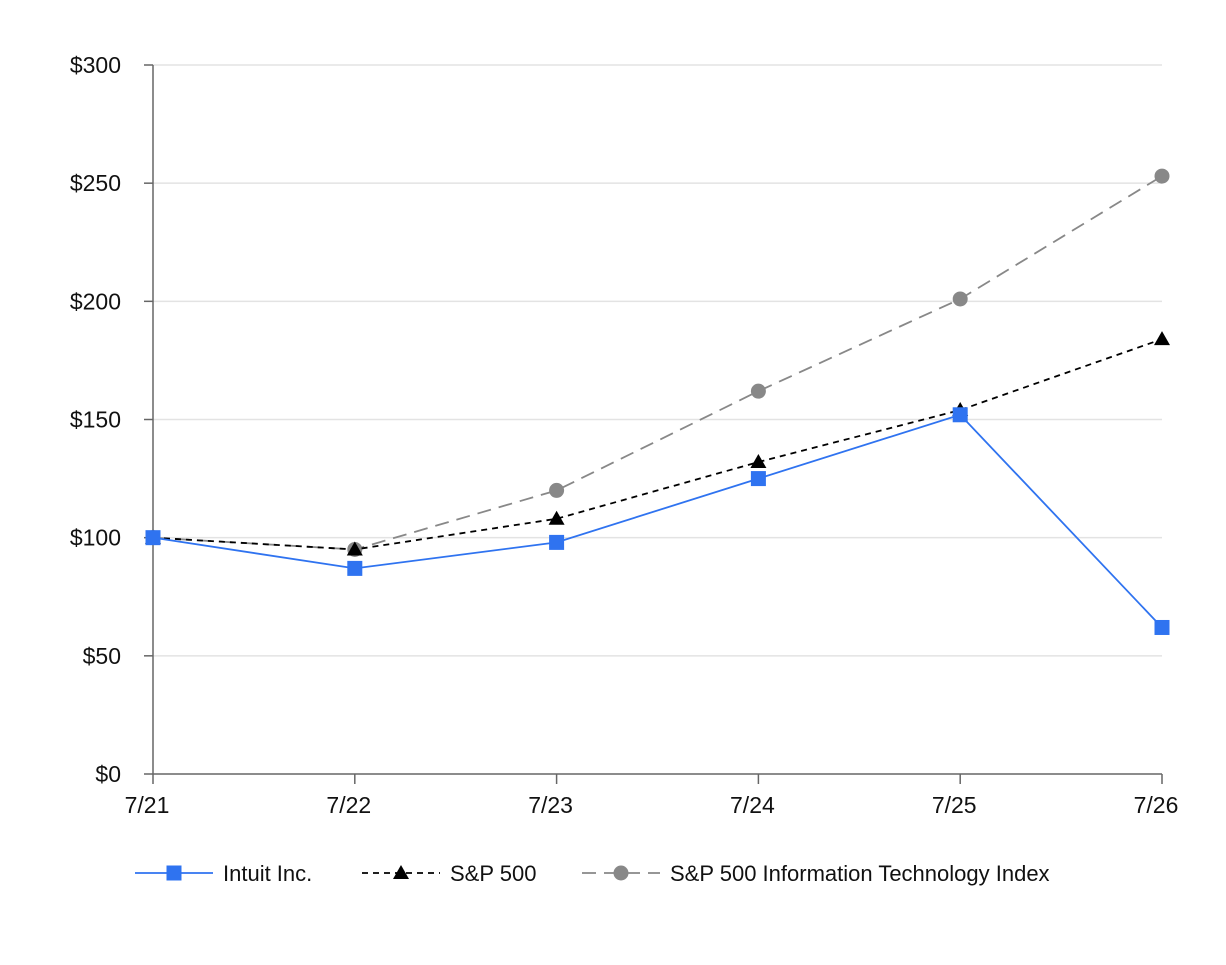 This screenshot has width=1226, height=965. Describe the element at coordinates (102, 656) in the screenshot. I see `y-tick-label: $50` at that location.